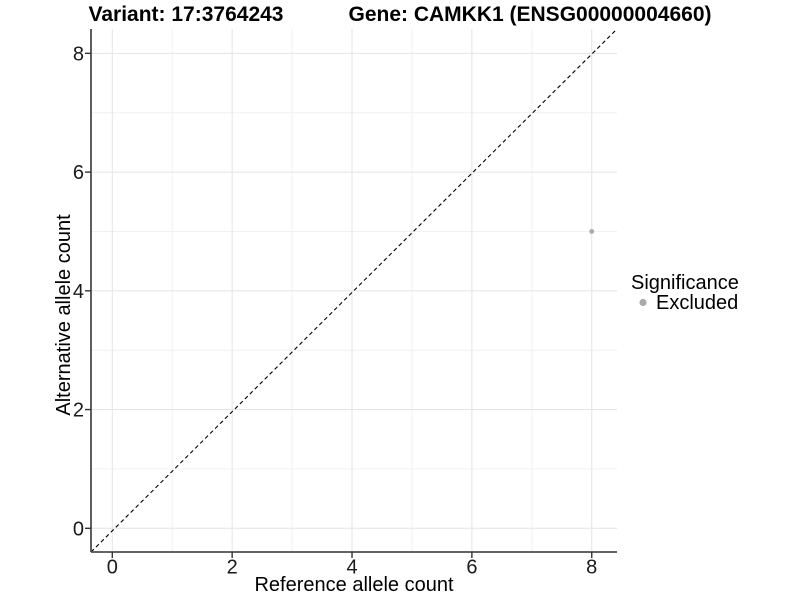 The image size is (800, 600). Describe the element at coordinates (78, 173) in the screenshot. I see `y-tick-label: 6` at that location.